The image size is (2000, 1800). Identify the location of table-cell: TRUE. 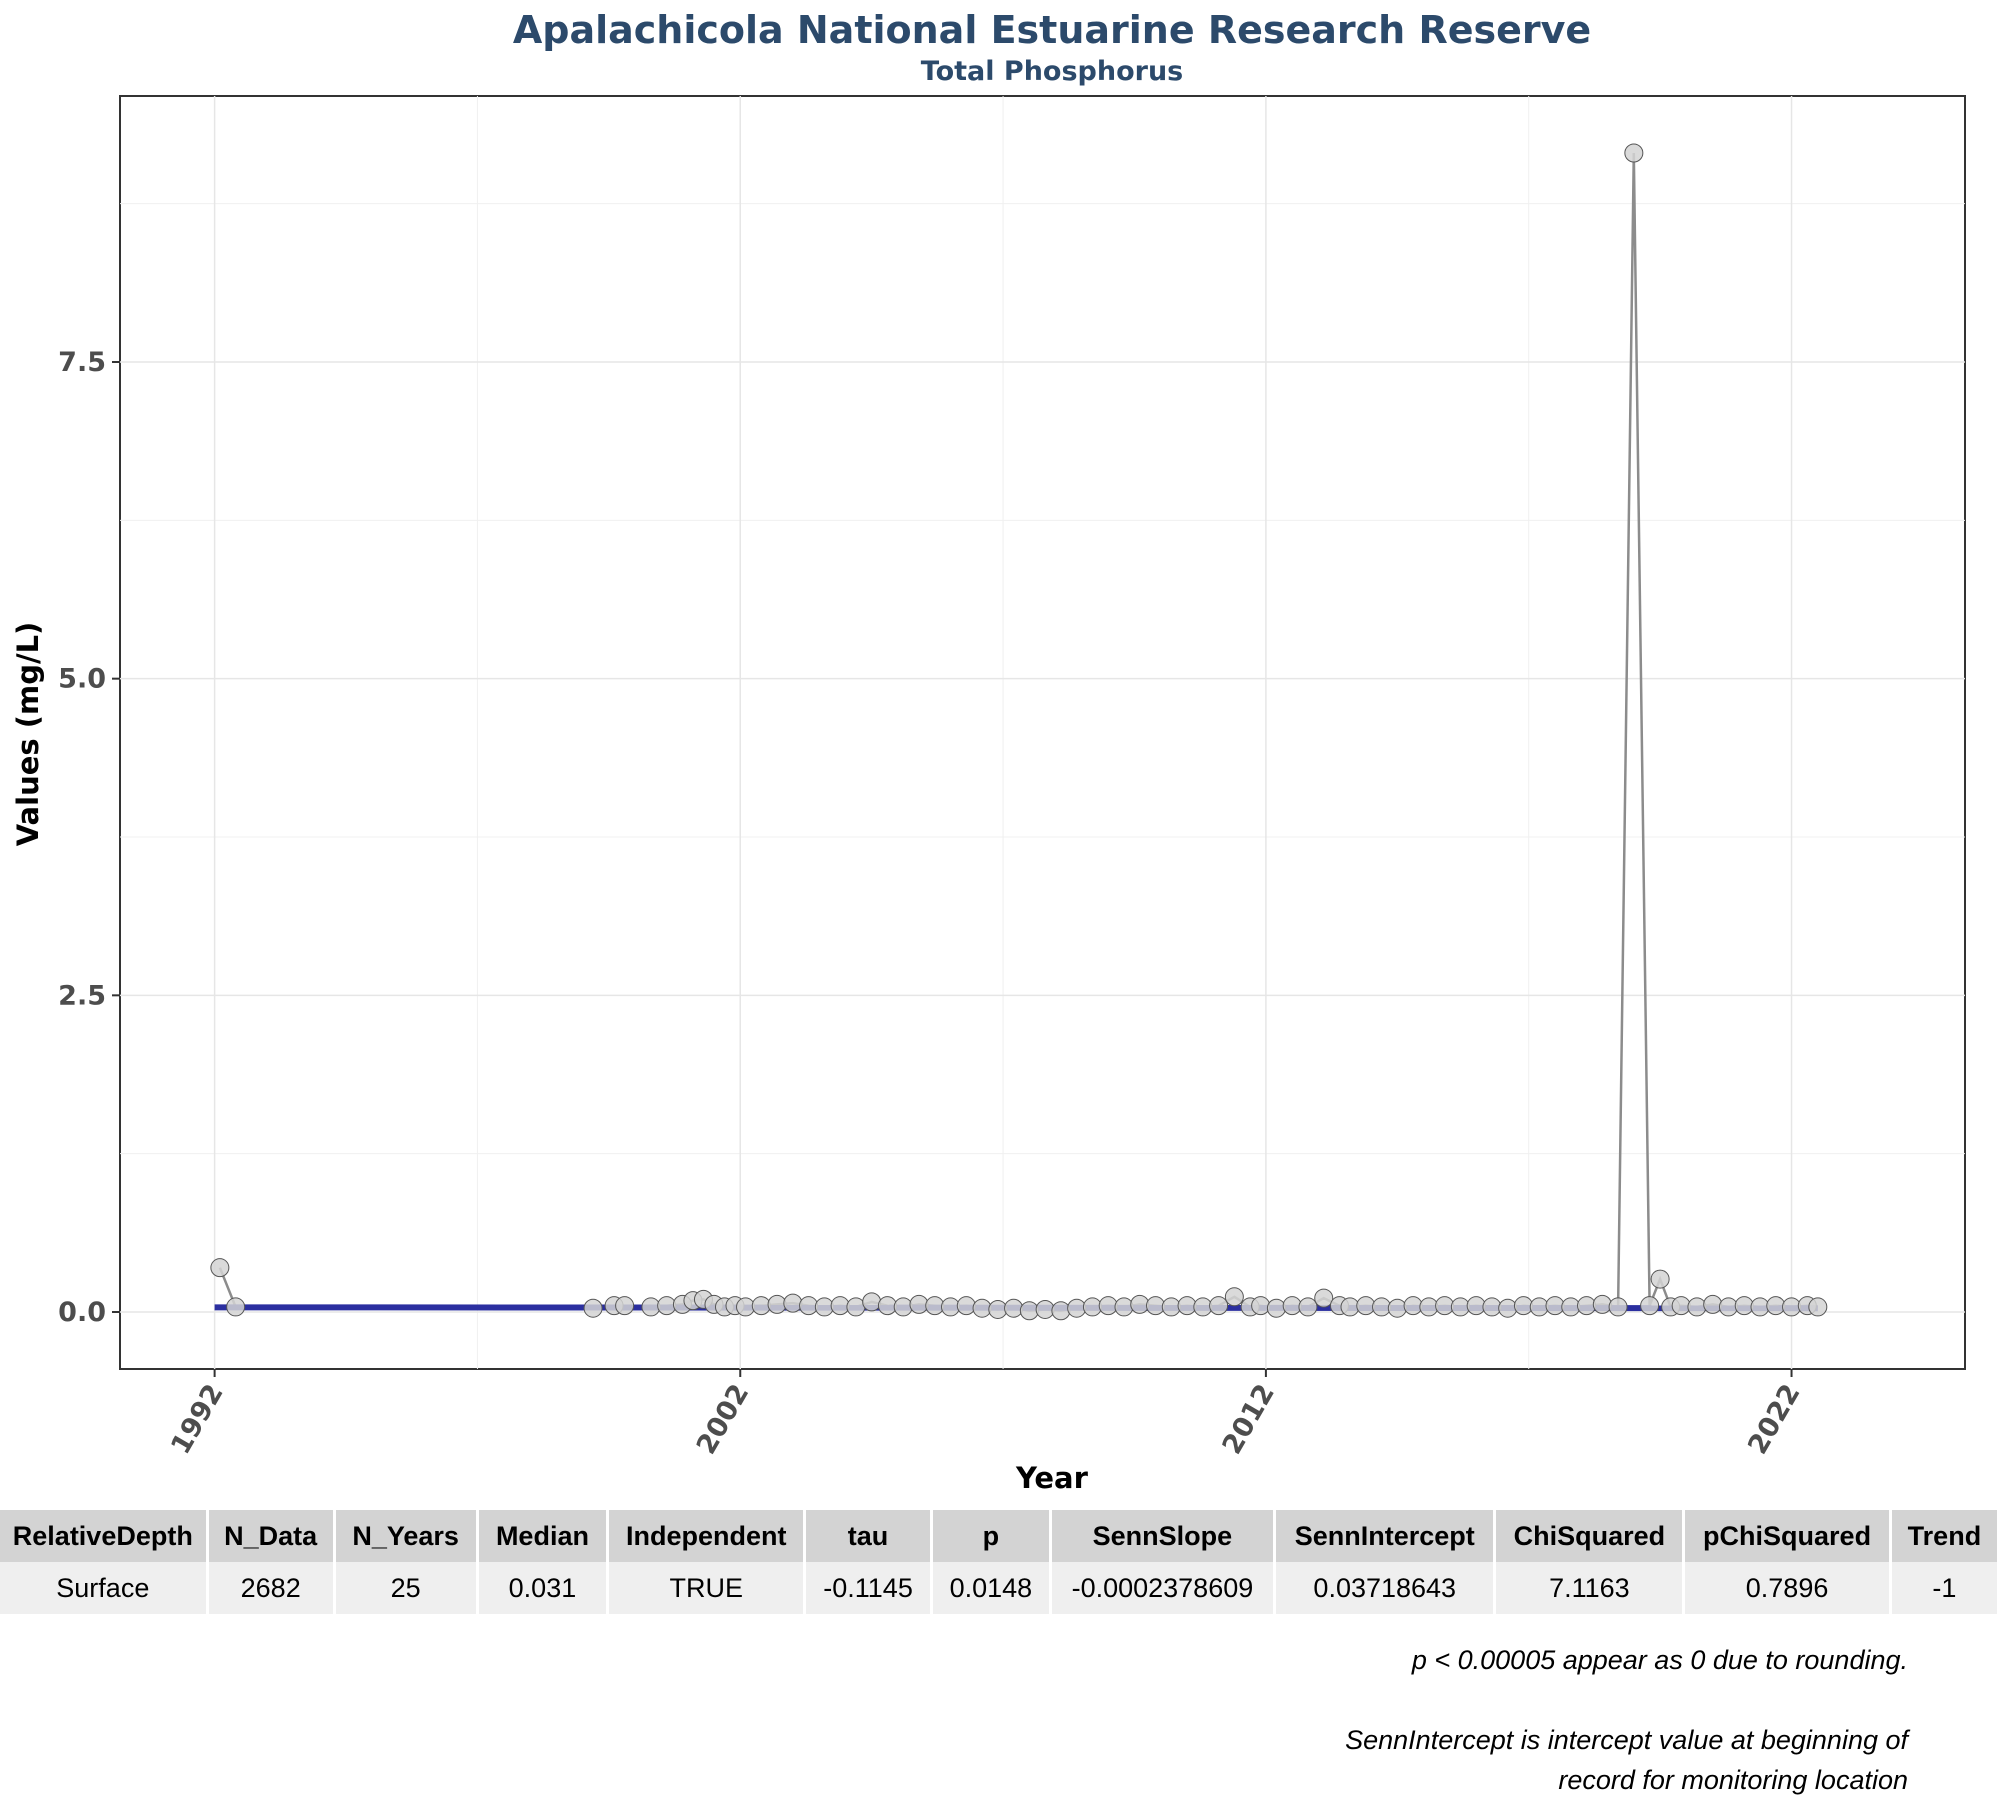
(707, 1588).